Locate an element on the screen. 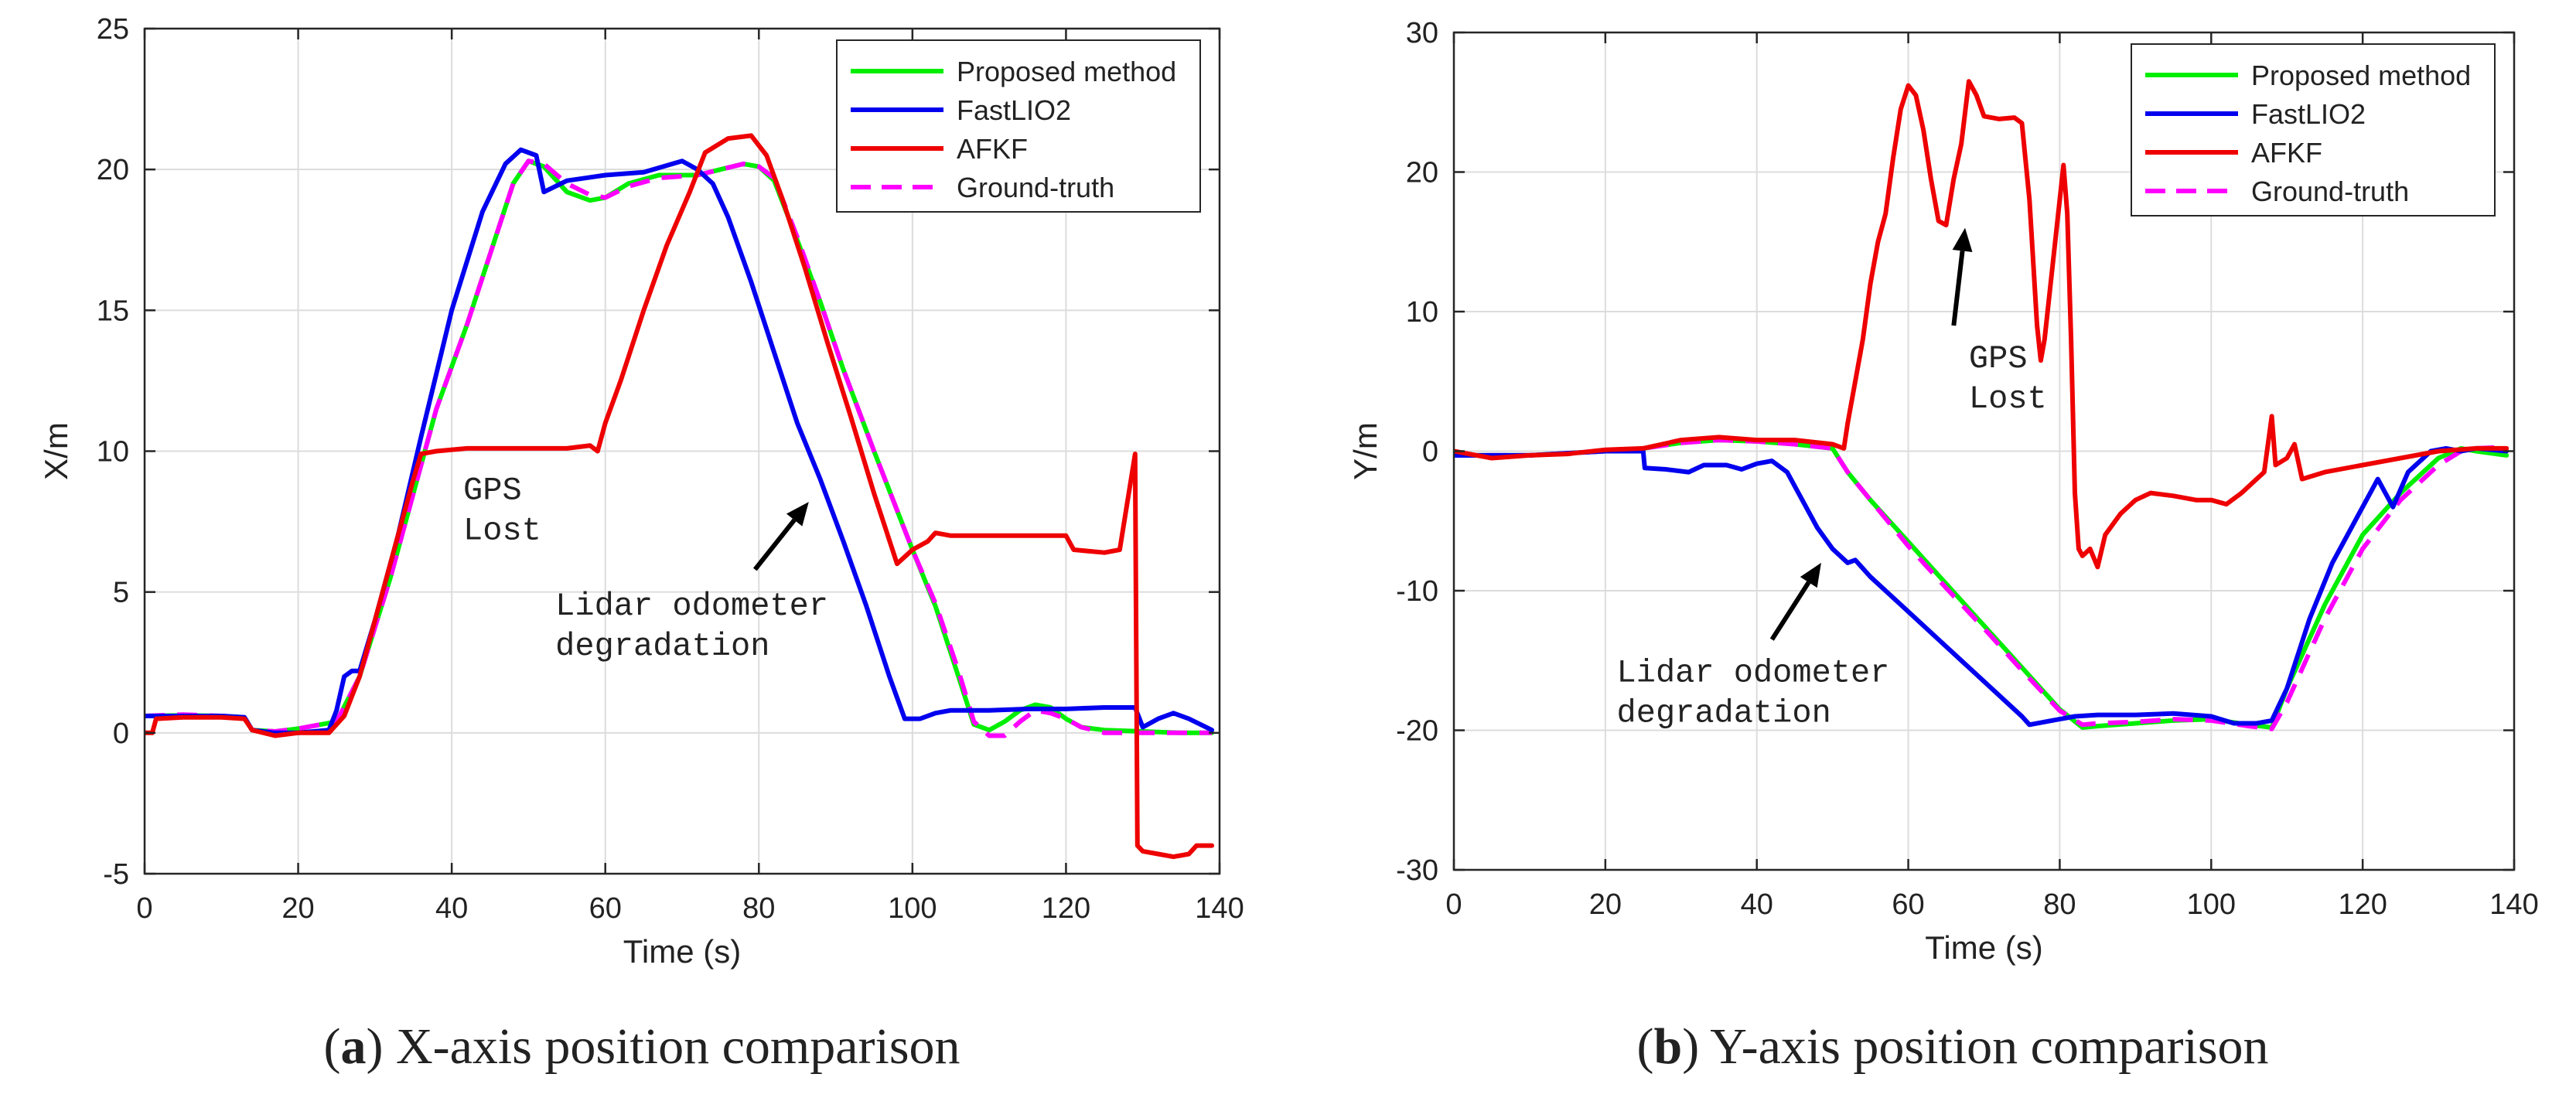  series-line-fastlio is located at coordinates (1981, 586).